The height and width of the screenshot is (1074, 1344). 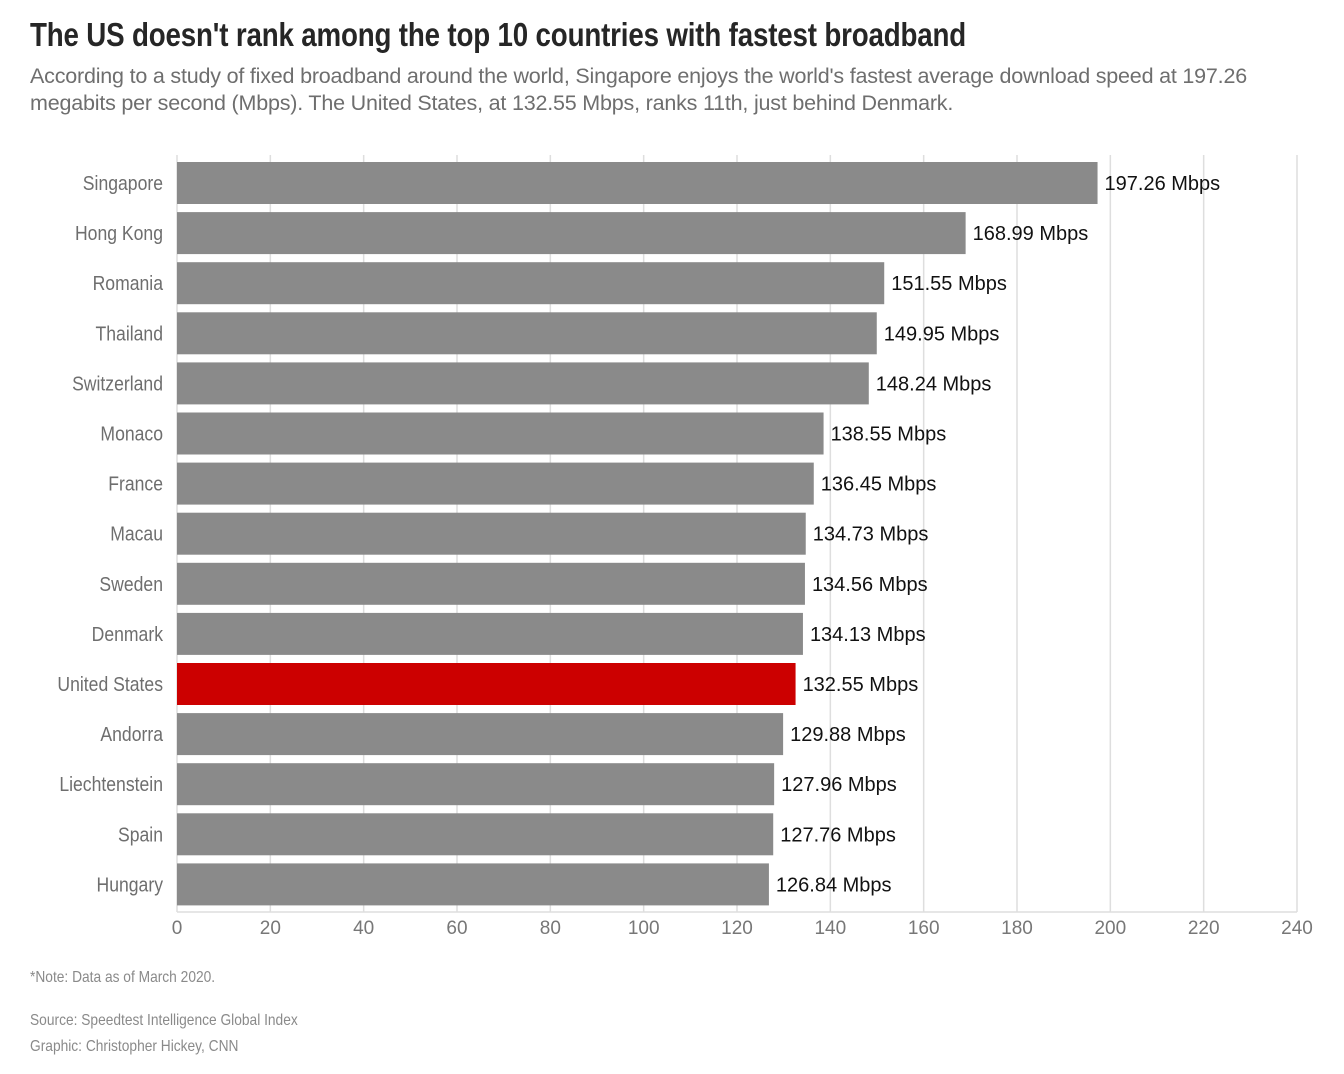 What do you see at coordinates (838, 835) in the screenshot?
I see `data-label: 127.76 Mbps` at bounding box center [838, 835].